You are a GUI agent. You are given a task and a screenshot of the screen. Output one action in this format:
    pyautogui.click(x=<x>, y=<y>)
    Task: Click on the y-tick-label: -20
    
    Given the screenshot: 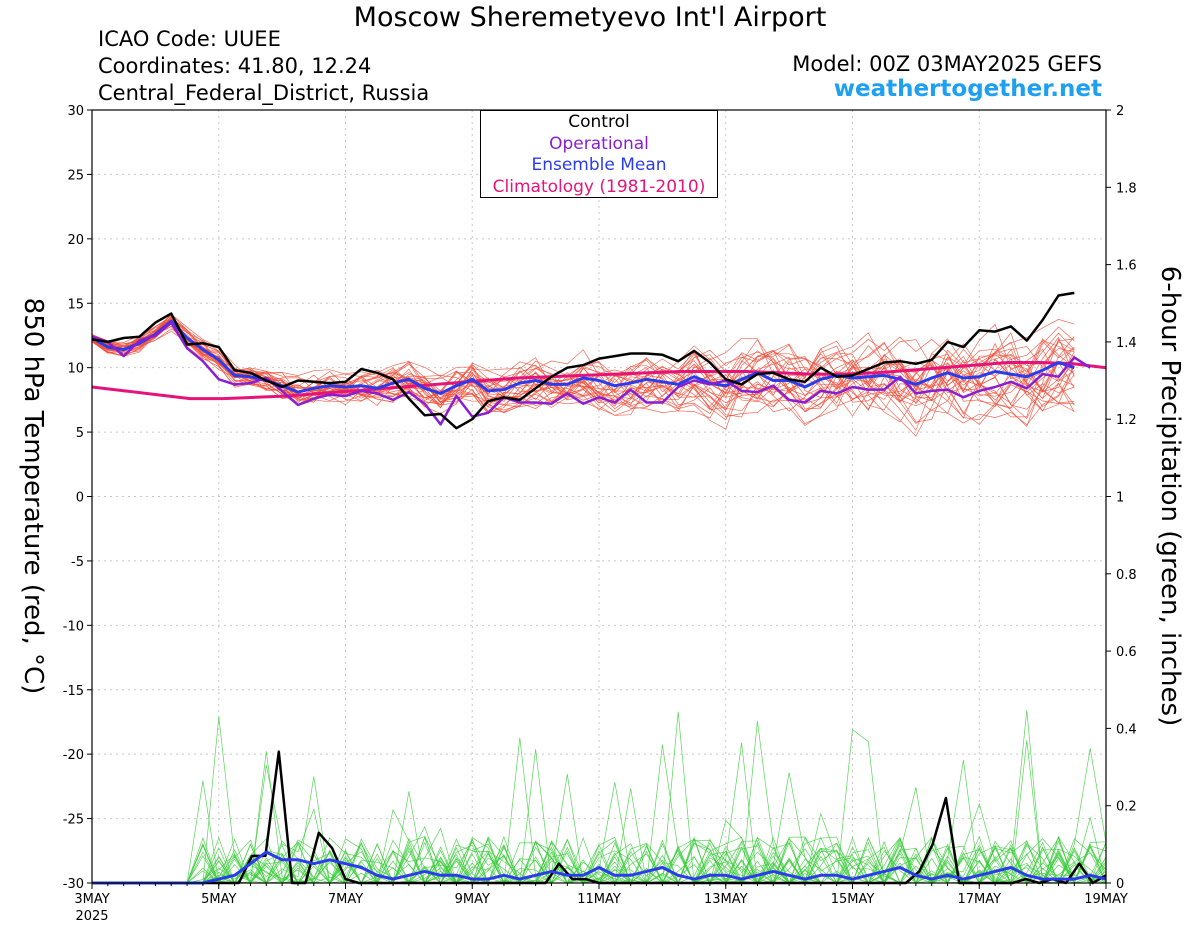 What is the action you would take?
    pyautogui.click(x=73, y=755)
    